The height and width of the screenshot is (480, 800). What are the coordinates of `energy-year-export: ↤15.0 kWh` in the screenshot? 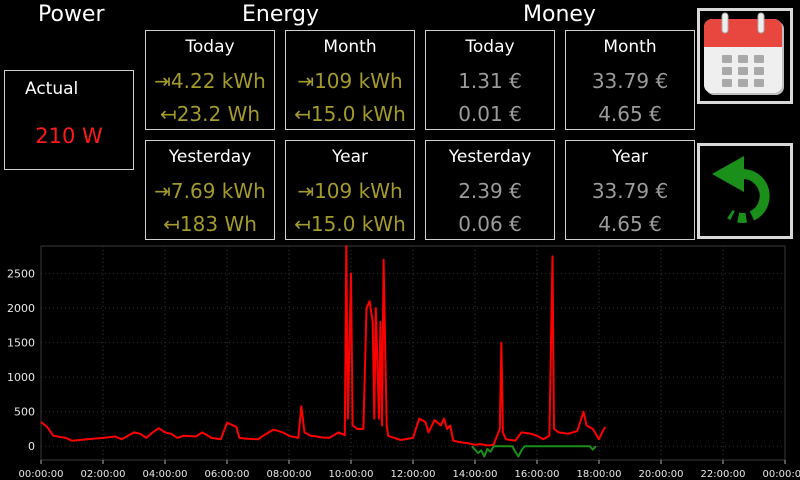 It's located at (350, 224).